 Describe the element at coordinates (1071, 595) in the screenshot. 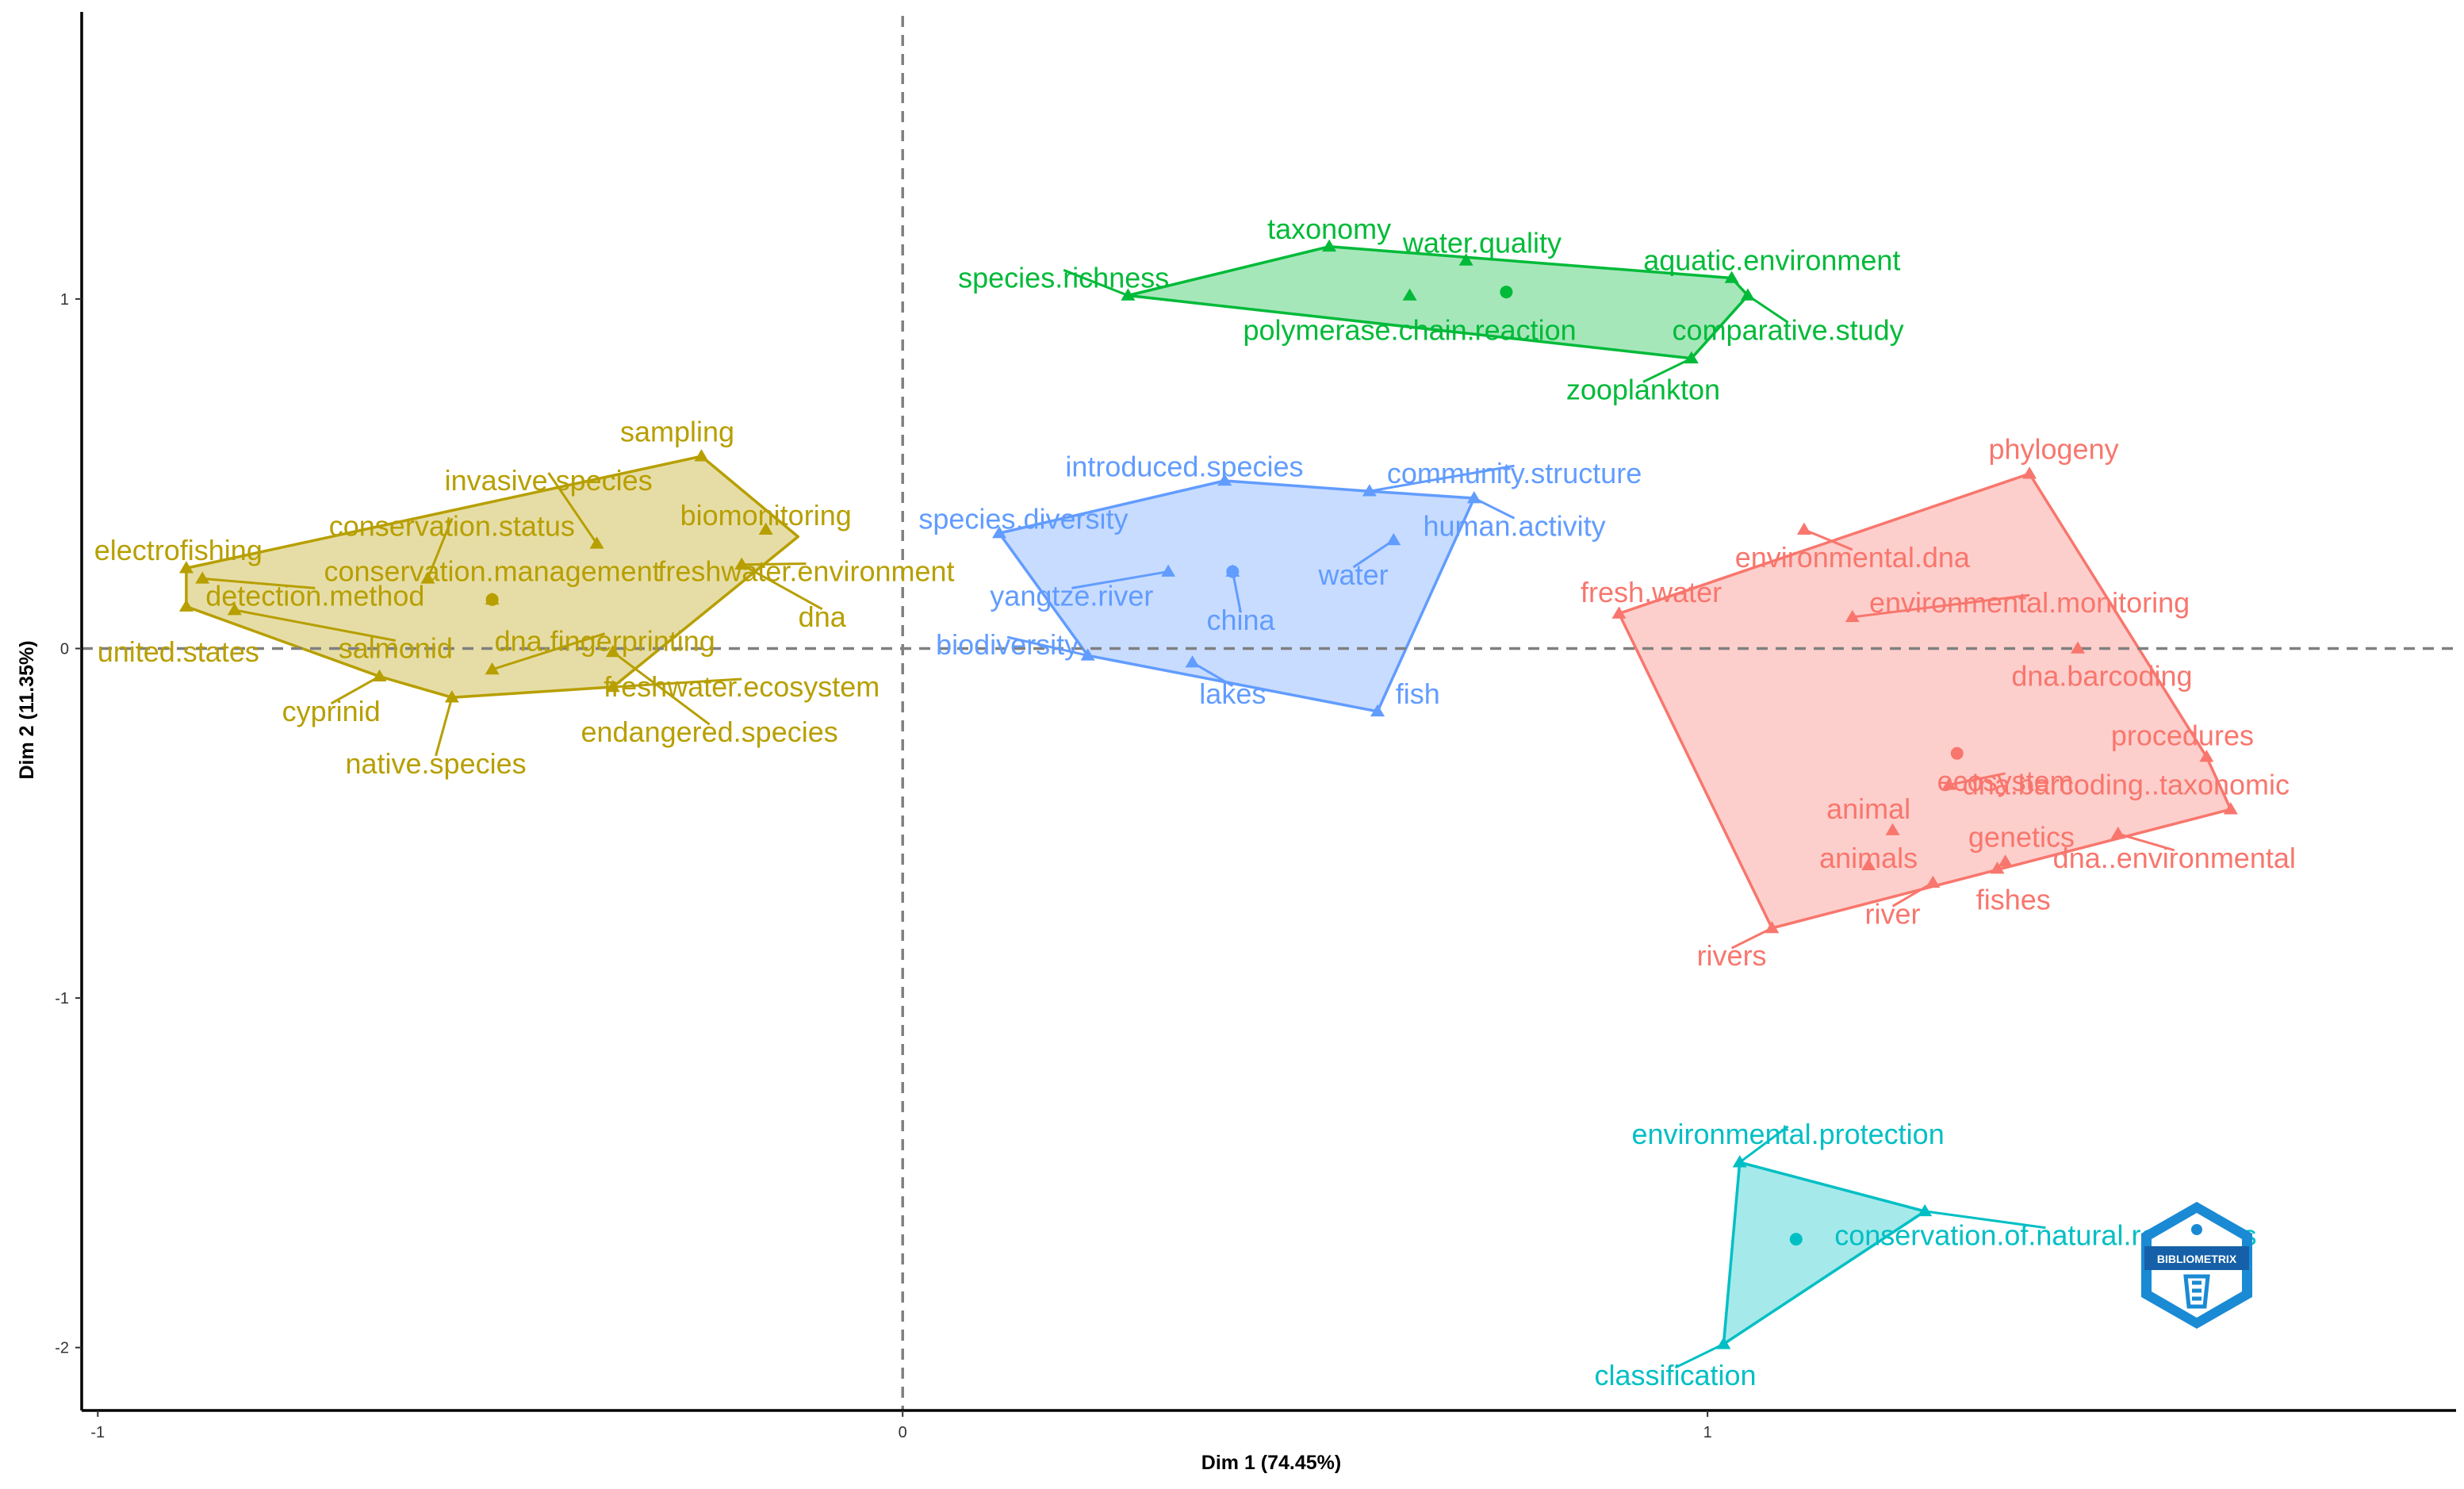

I see `point-label: yangtze.river` at that location.